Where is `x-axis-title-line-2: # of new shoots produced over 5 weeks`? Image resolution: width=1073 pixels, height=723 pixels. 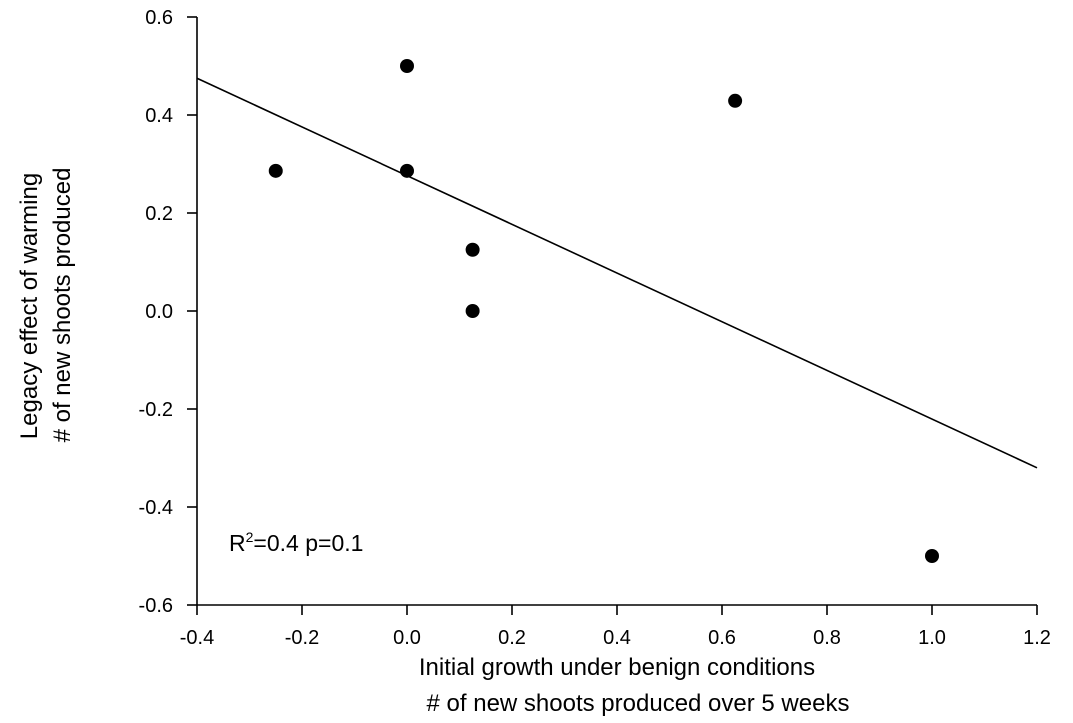
x-axis-title-line-2: # of new shoots produced over 5 weeks is located at coordinates (638, 703).